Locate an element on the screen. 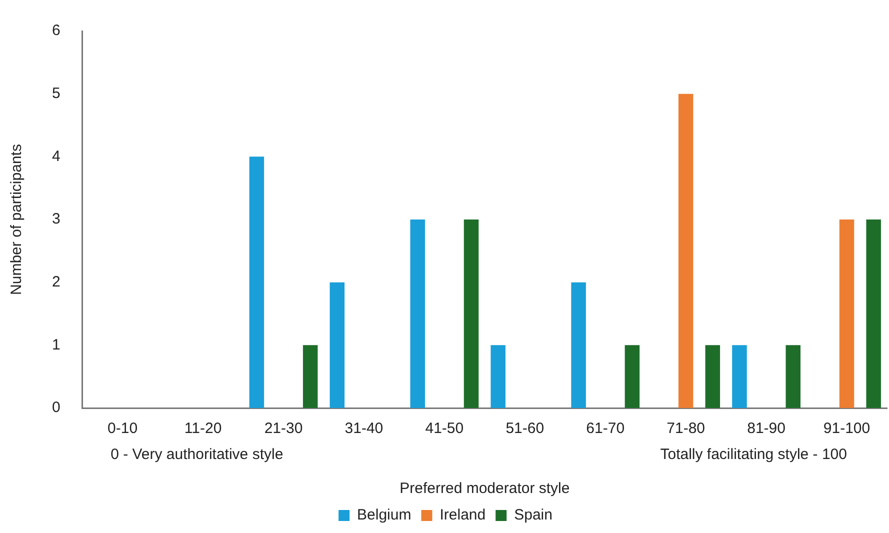 The image size is (889, 533). x-tick-label: 41-50 is located at coordinates (444, 429).